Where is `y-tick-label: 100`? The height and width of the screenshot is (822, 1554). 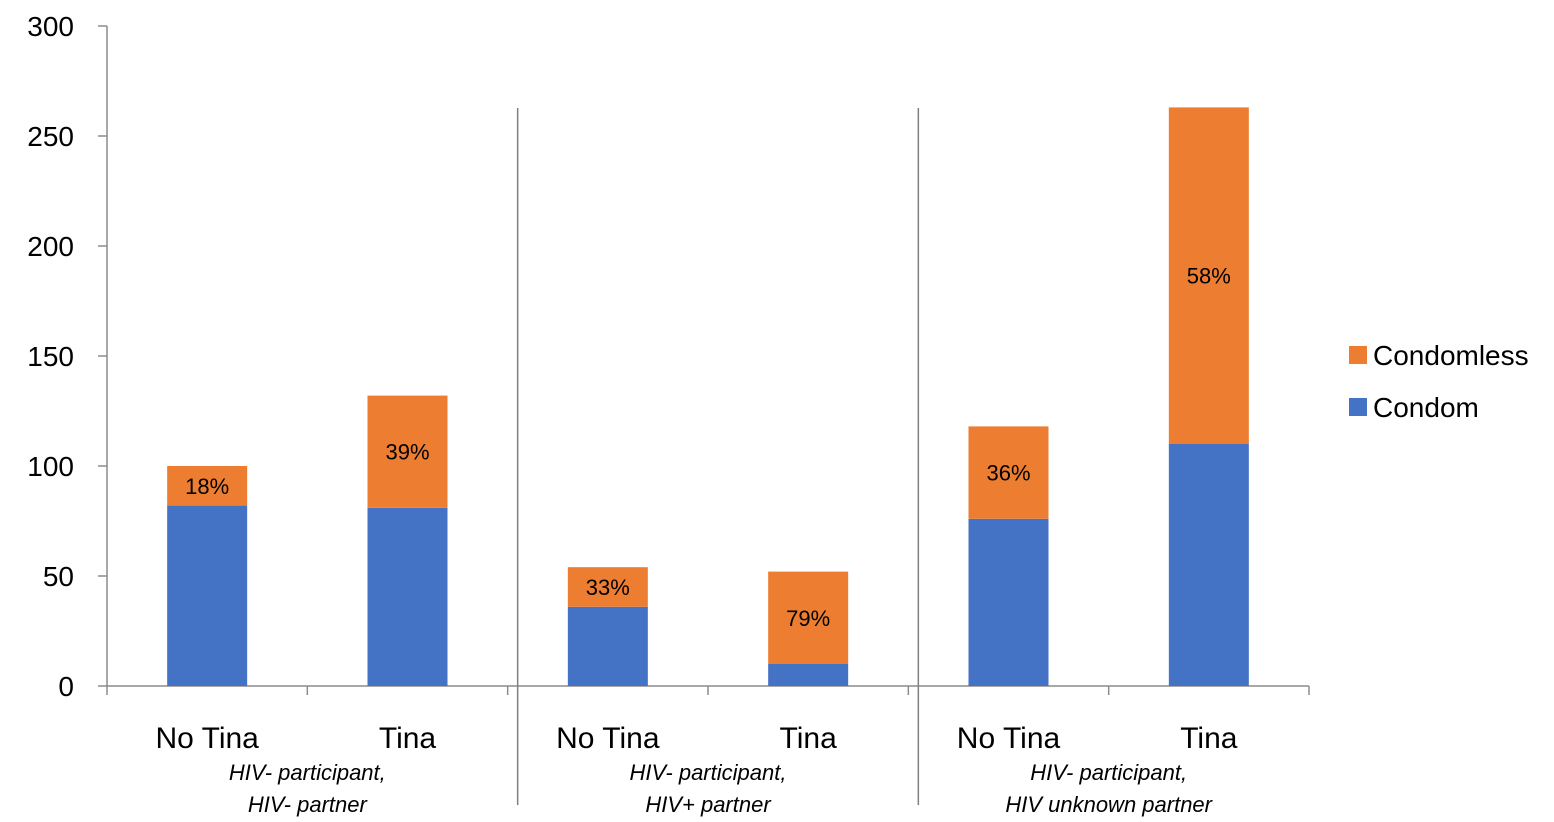 y-tick-label: 100 is located at coordinates (50, 466).